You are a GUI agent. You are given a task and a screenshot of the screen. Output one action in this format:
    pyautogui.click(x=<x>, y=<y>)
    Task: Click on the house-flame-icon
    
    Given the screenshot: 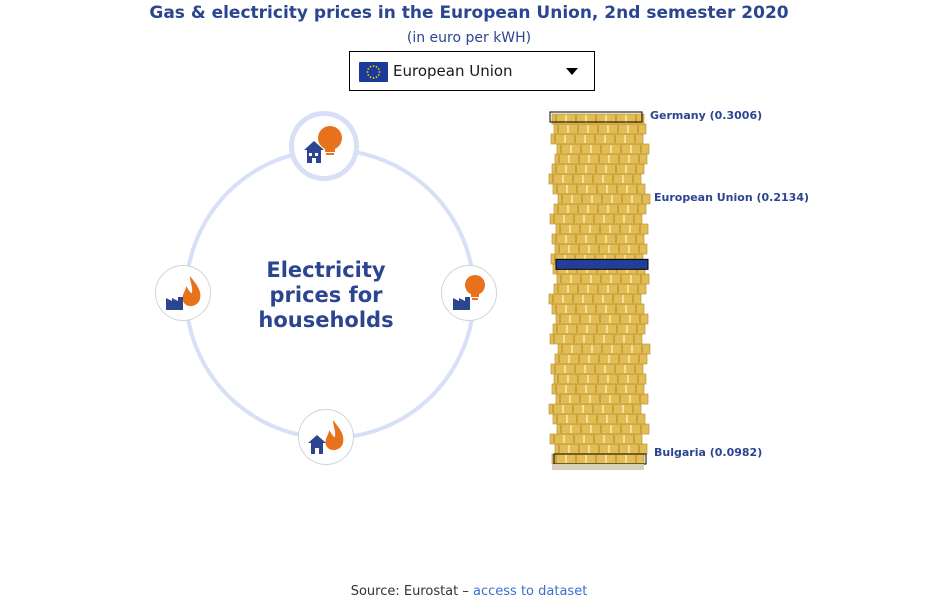 What is the action you would take?
    pyautogui.click(x=326, y=437)
    